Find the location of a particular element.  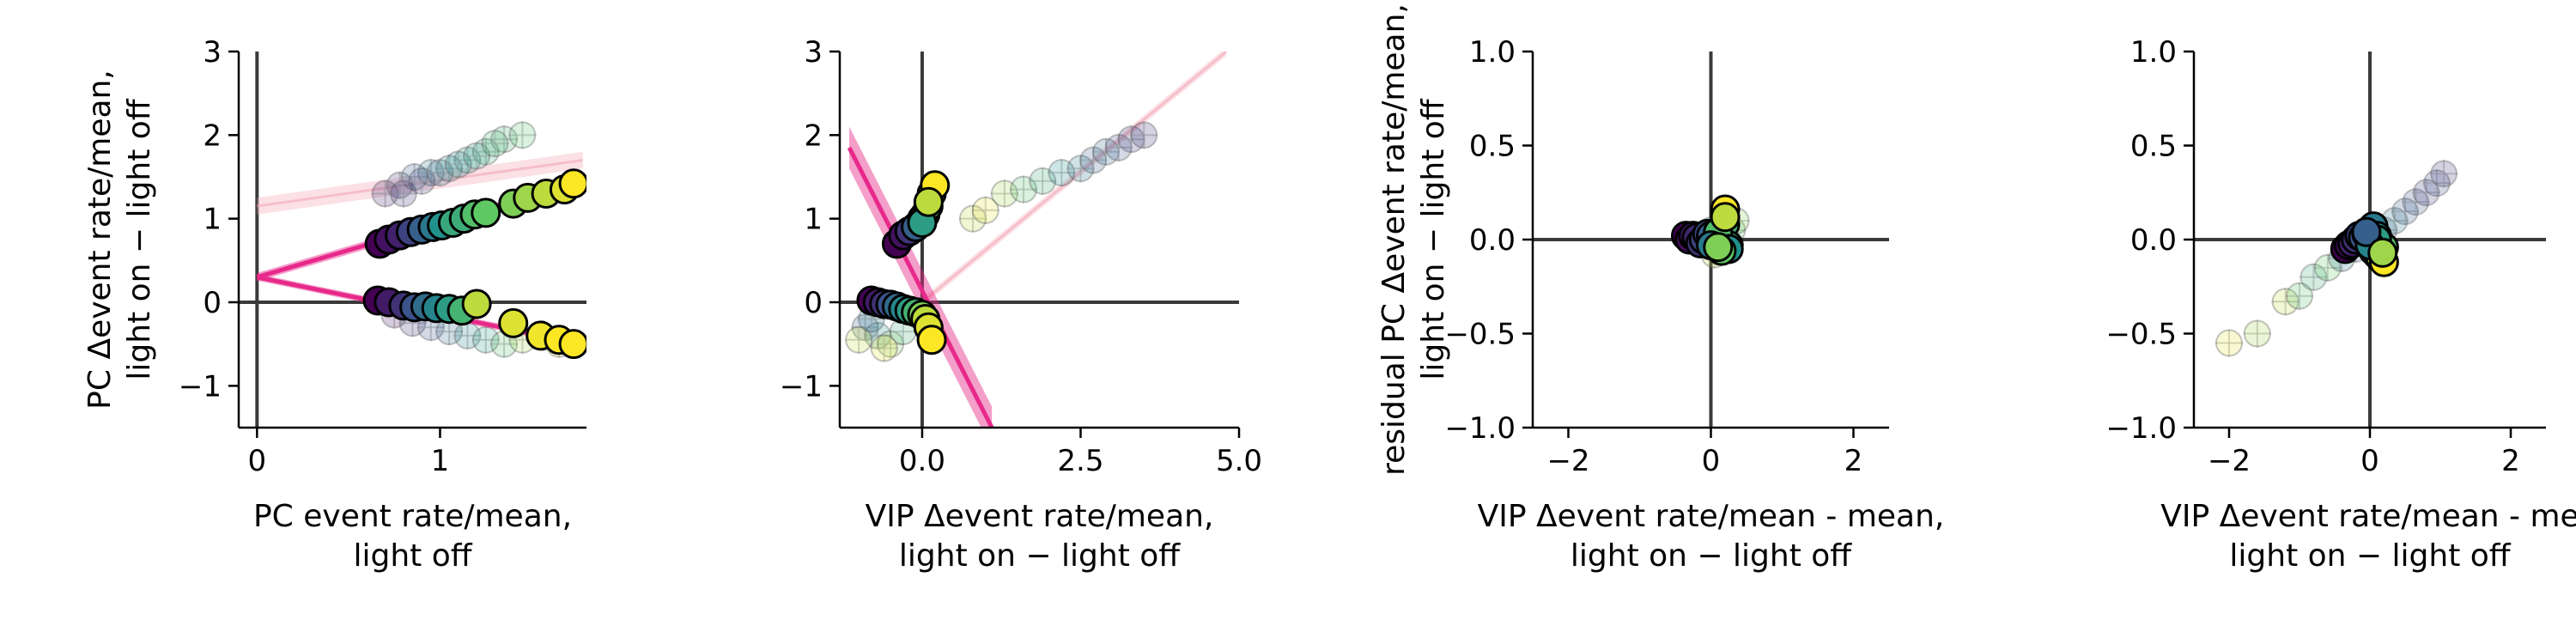

x-axis-label: light off is located at coordinates (412, 556).